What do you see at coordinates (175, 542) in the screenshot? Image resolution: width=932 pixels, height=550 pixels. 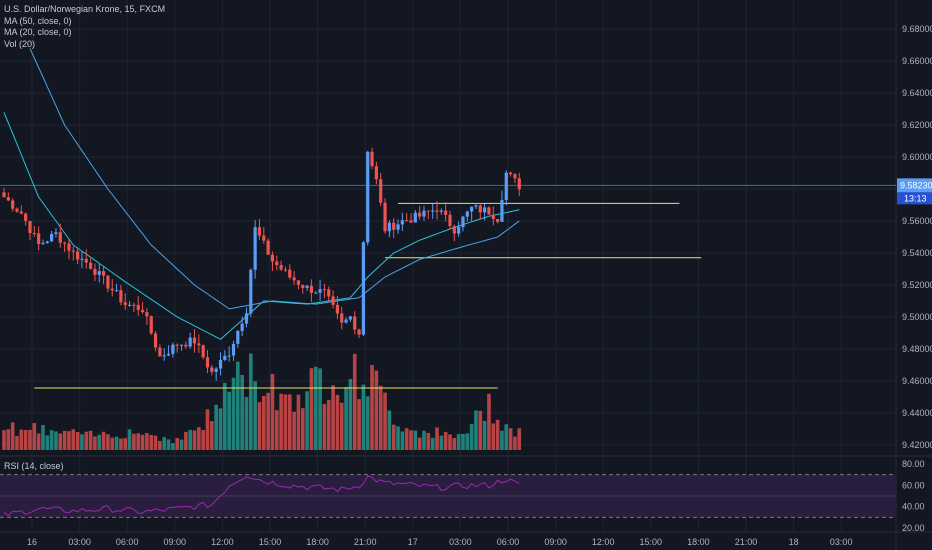 I see `x-tick-label: 09:00` at bounding box center [175, 542].